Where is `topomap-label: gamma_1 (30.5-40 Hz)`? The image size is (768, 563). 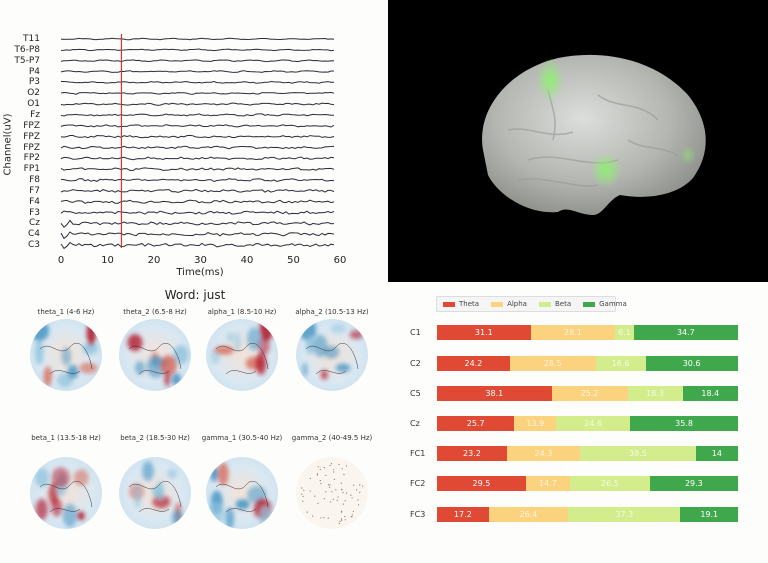
topomap-label: gamma_1 (30.5-40 Hz) is located at coordinates (242, 438).